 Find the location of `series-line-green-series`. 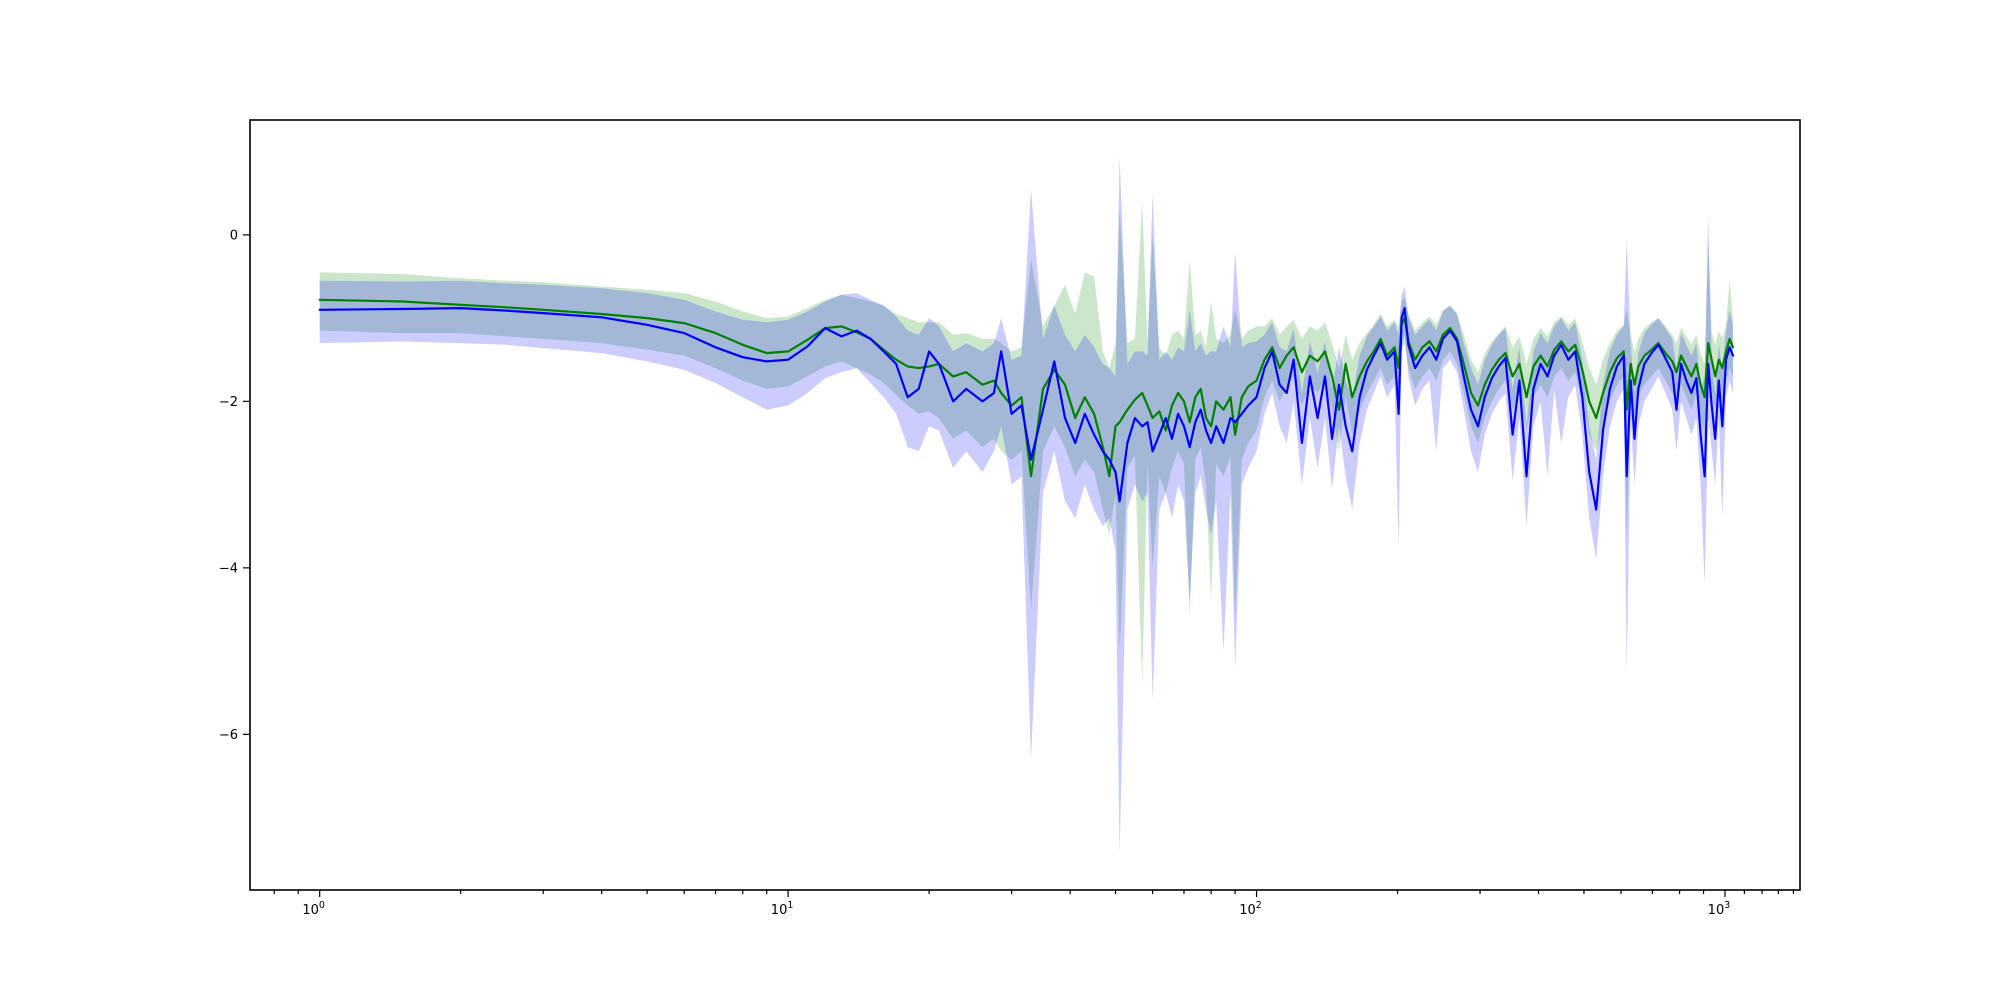

series-line-green-series is located at coordinates (1026, 388).